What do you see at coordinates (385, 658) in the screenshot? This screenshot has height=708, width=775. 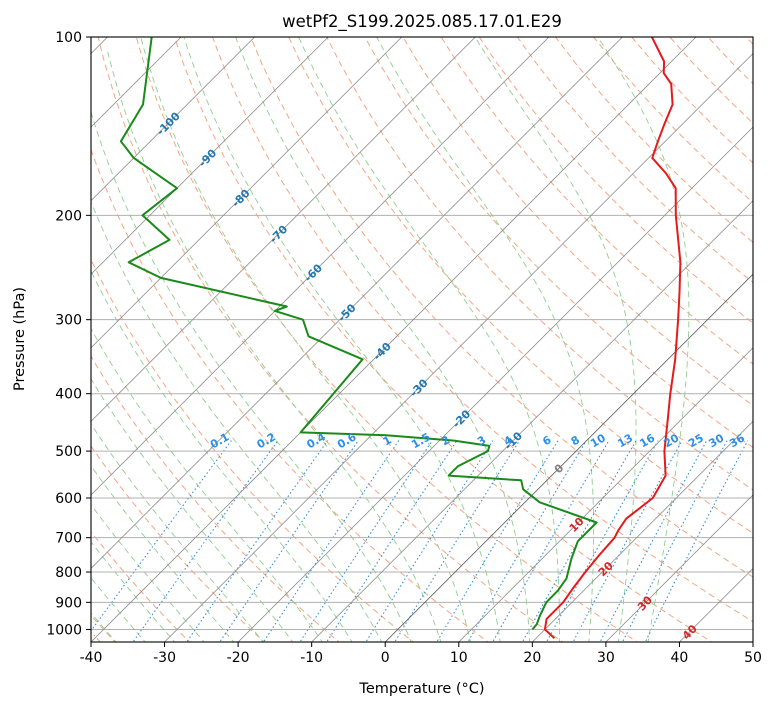 I see `x-tick-label: 0` at bounding box center [385, 658].